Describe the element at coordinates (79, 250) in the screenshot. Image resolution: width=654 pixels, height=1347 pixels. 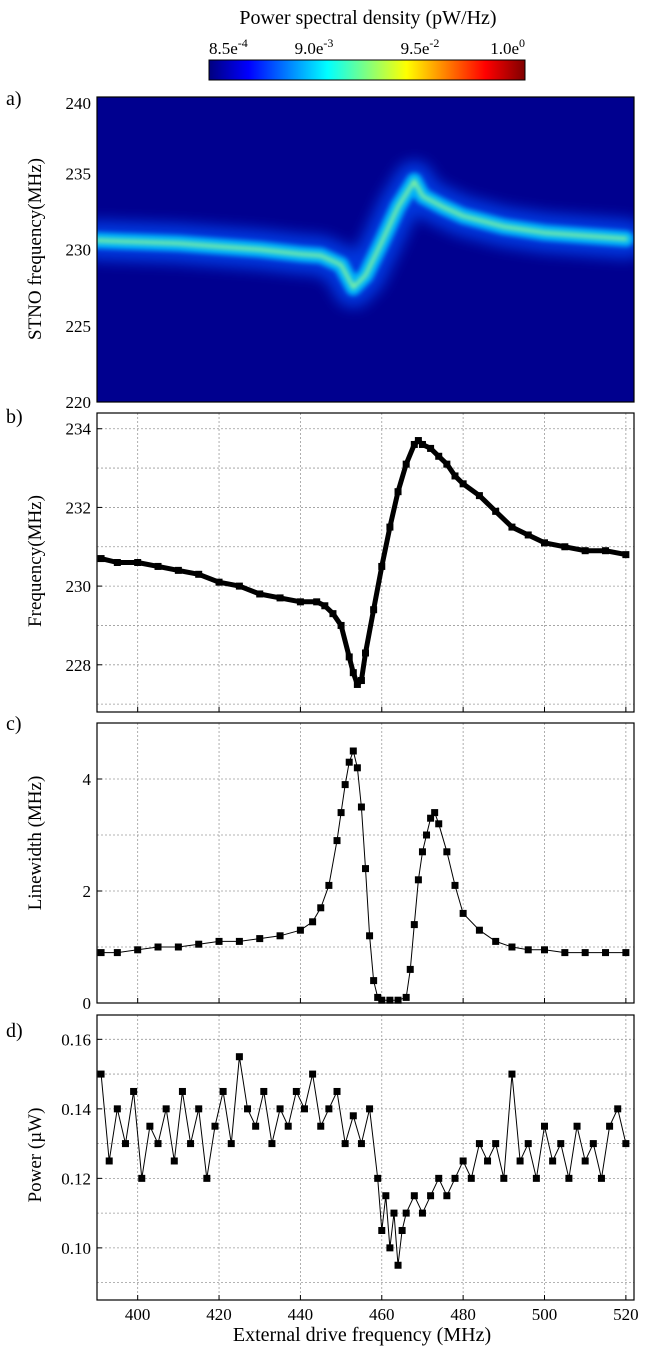
I see `y-tick-label: 230` at that location.